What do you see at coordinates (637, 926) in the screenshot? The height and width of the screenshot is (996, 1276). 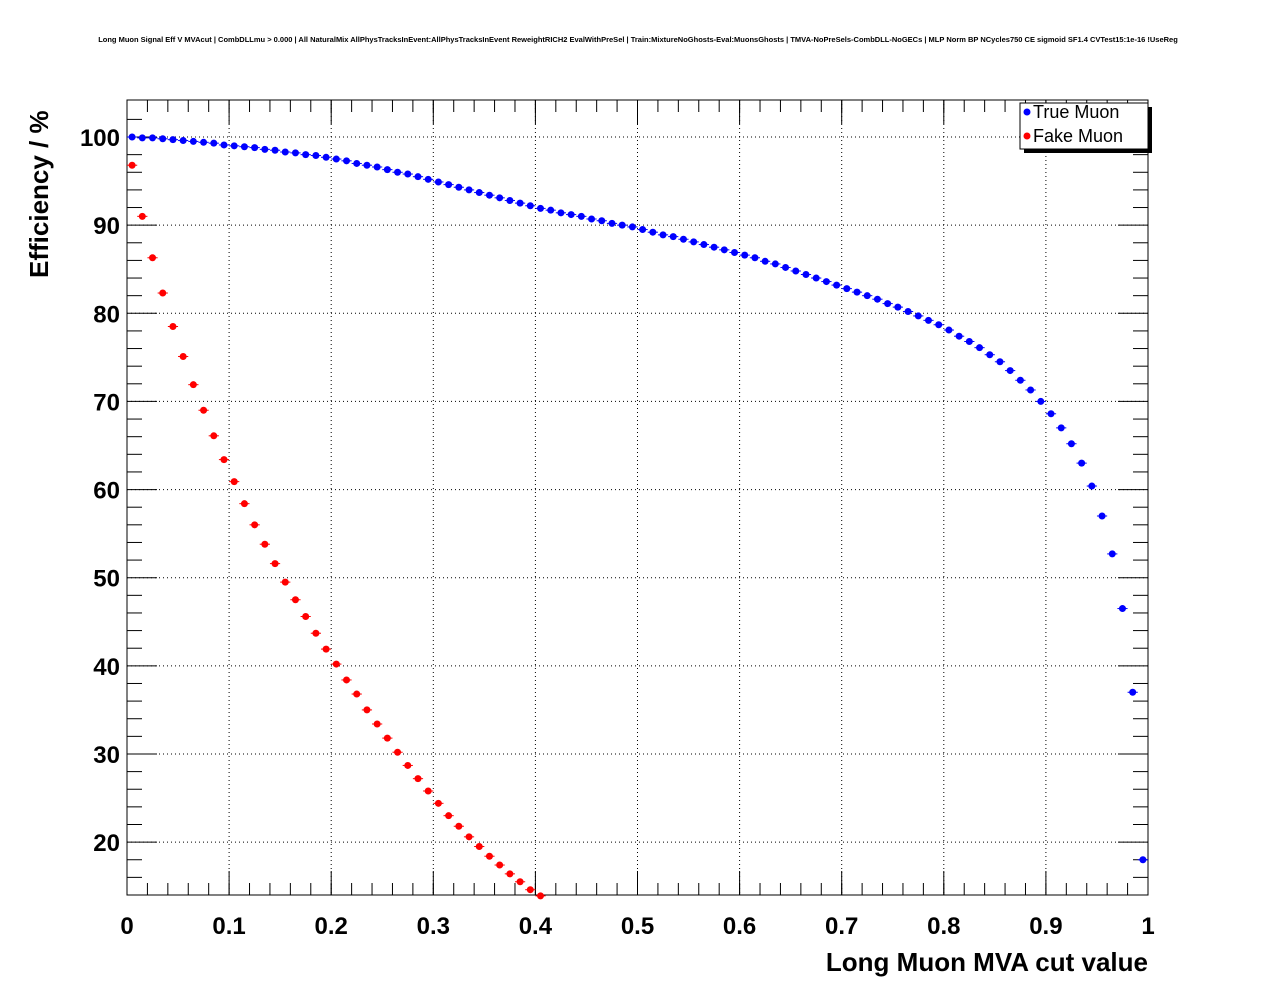 I see `x-tick-labels: 0 0.1 0.2 0.3 0.4 0.5 0.6 0.7 0.8 0.9 1` at bounding box center [637, 926].